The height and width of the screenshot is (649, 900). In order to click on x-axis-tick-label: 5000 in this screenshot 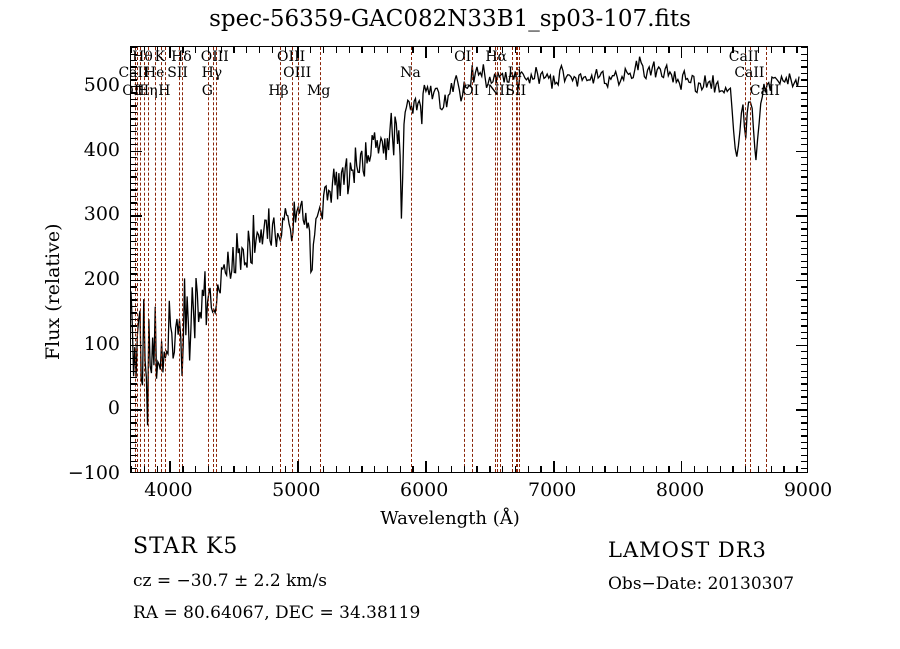, I will do `click(296, 490)`.